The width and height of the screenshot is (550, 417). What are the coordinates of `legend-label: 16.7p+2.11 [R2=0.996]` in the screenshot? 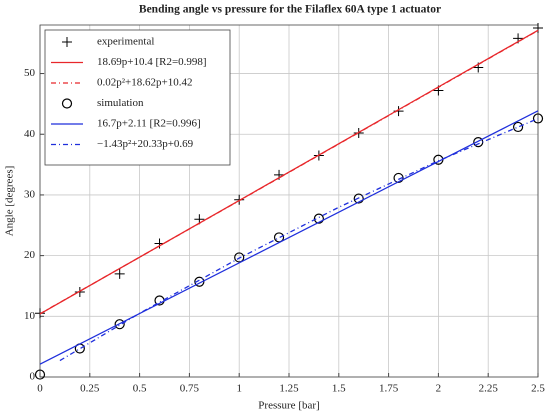 It's located at (149, 124).